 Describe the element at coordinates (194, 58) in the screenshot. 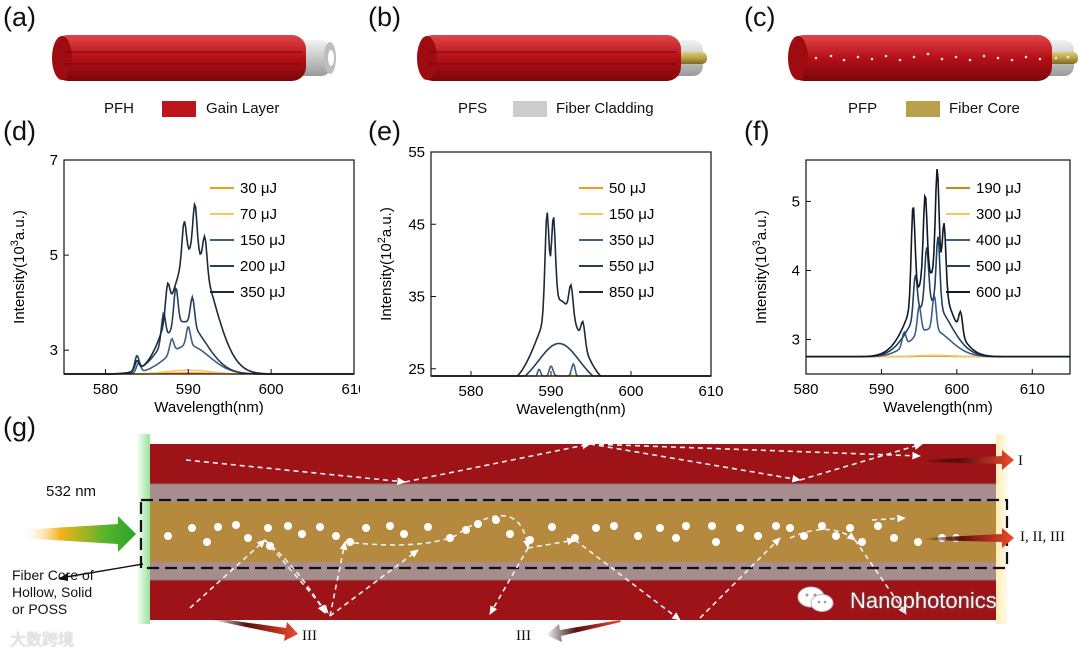

I see `fiber-pfh-illustration` at that location.